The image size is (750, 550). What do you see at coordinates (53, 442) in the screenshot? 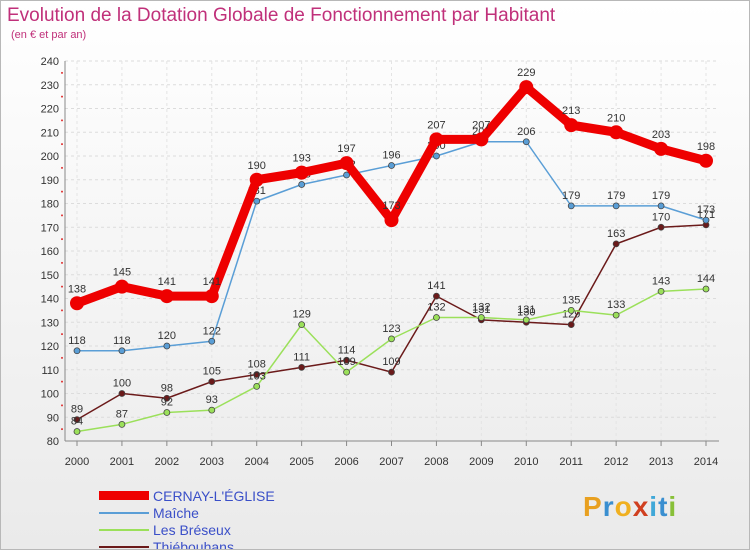
I see `y-tick-label: 80` at bounding box center [53, 442].